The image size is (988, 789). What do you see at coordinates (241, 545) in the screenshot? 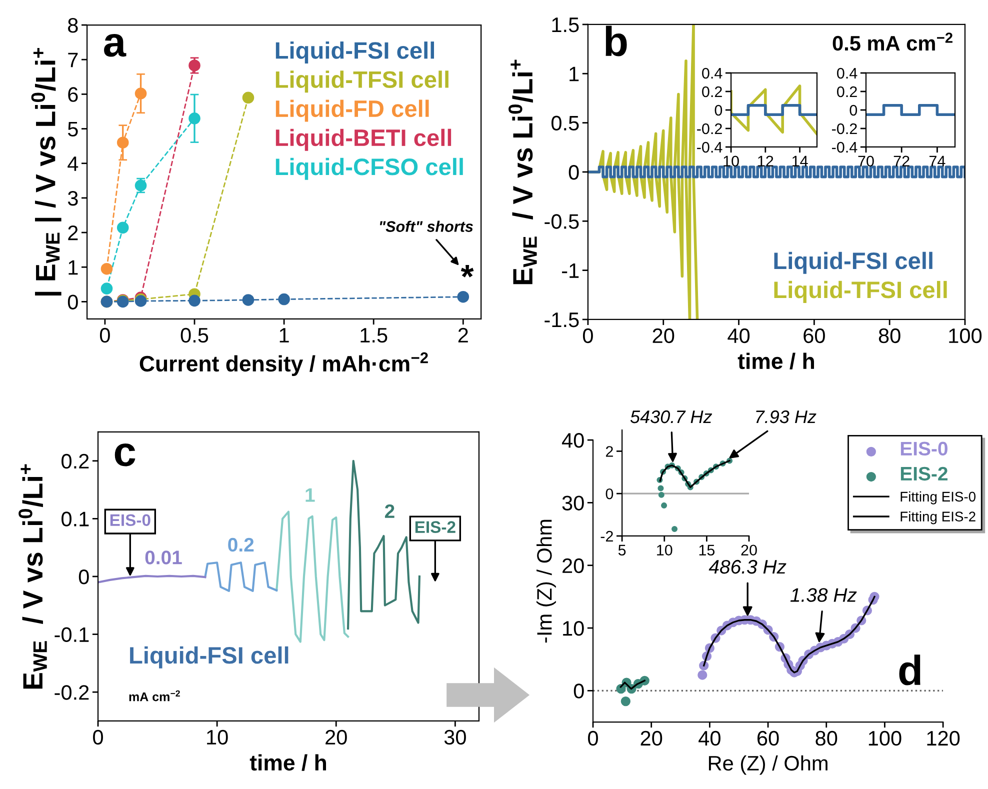
I see `series-label: 0.2` at bounding box center [241, 545].